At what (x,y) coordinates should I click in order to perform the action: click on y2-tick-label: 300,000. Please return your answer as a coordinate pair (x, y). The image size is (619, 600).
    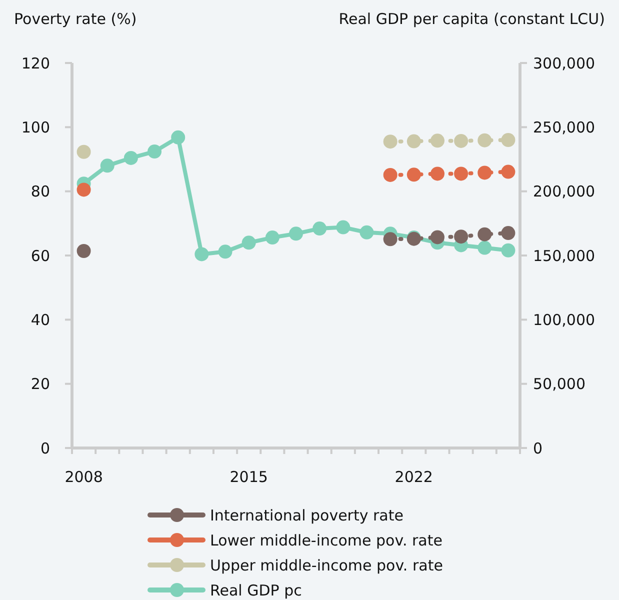
    Looking at the image, I should click on (564, 63).